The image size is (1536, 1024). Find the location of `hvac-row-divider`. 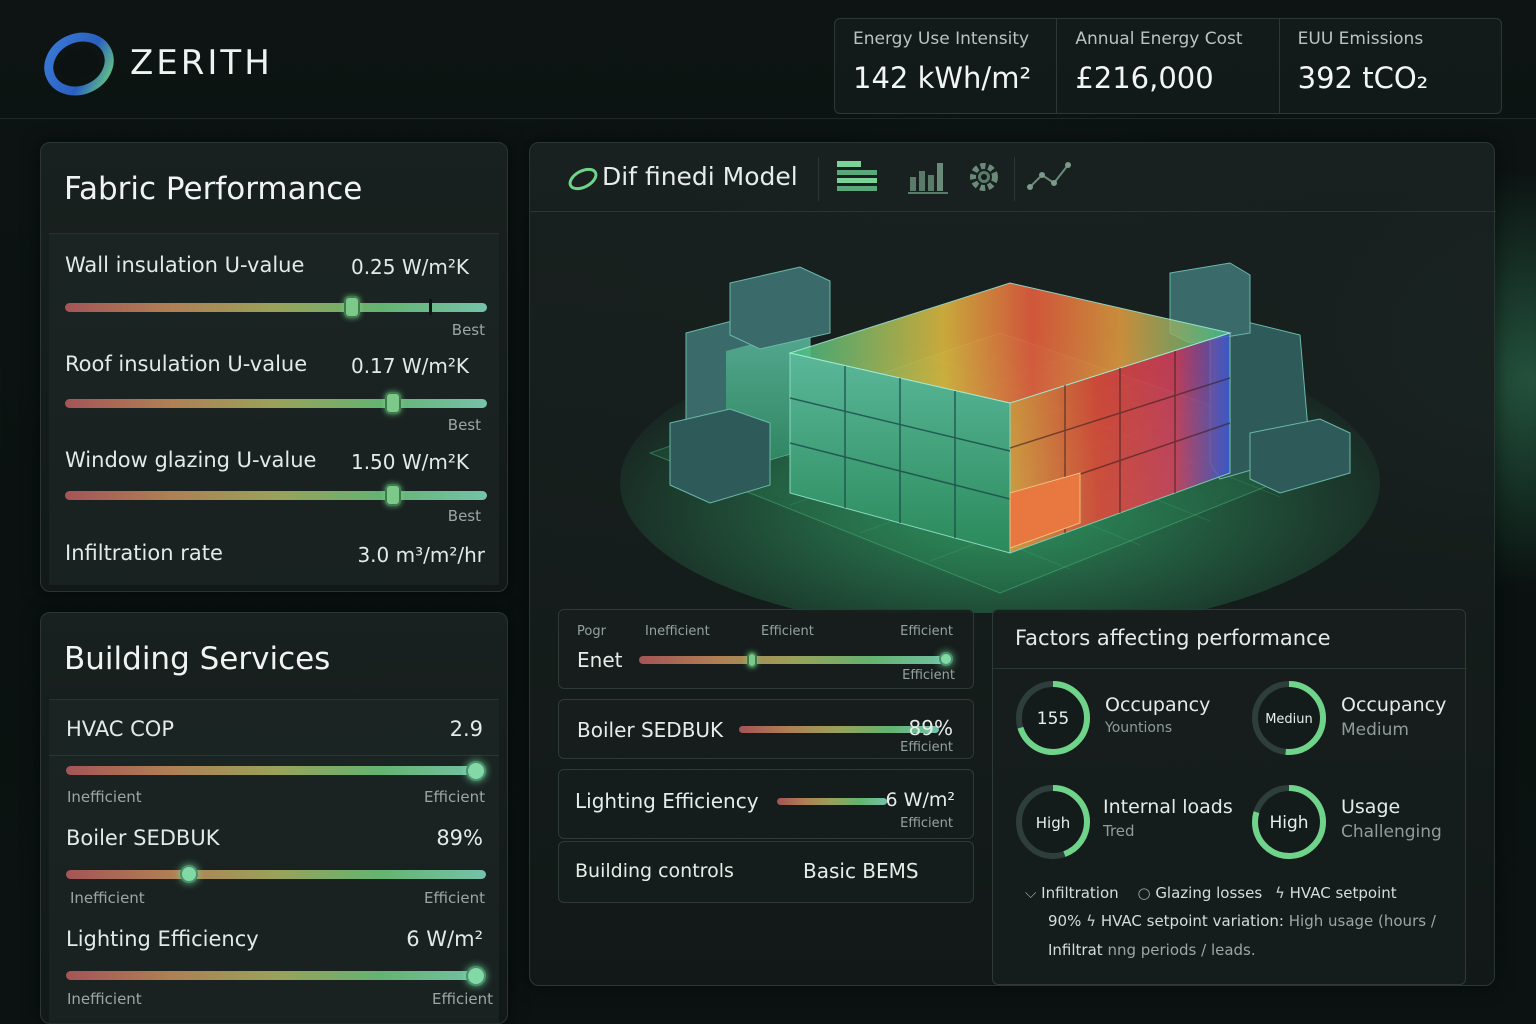

hvac-row-divider is located at coordinates (274, 755).